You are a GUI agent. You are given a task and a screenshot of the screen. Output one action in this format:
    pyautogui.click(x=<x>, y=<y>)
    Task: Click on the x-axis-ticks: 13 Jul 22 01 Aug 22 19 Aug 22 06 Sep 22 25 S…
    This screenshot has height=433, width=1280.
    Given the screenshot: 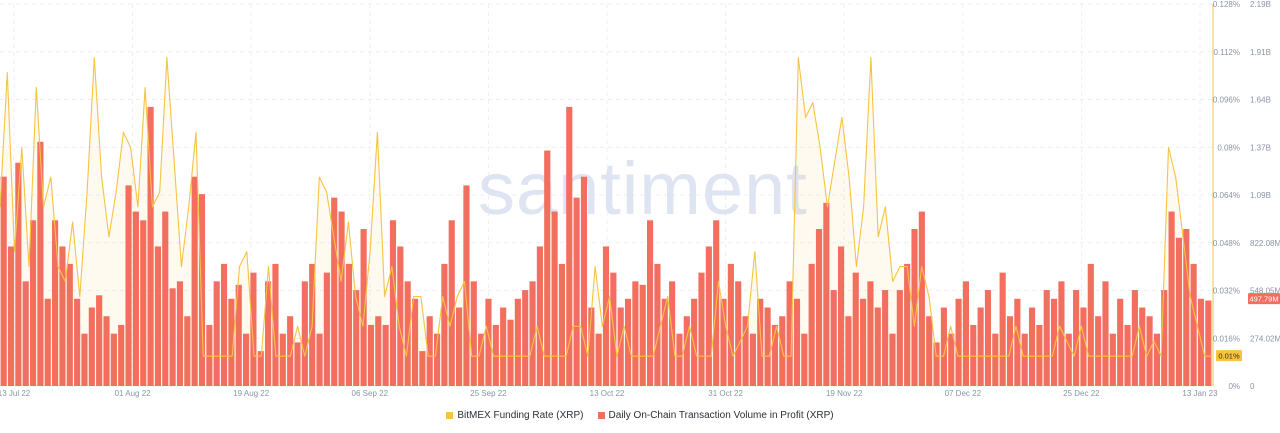 What is the action you would take?
    pyautogui.click(x=609, y=393)
    